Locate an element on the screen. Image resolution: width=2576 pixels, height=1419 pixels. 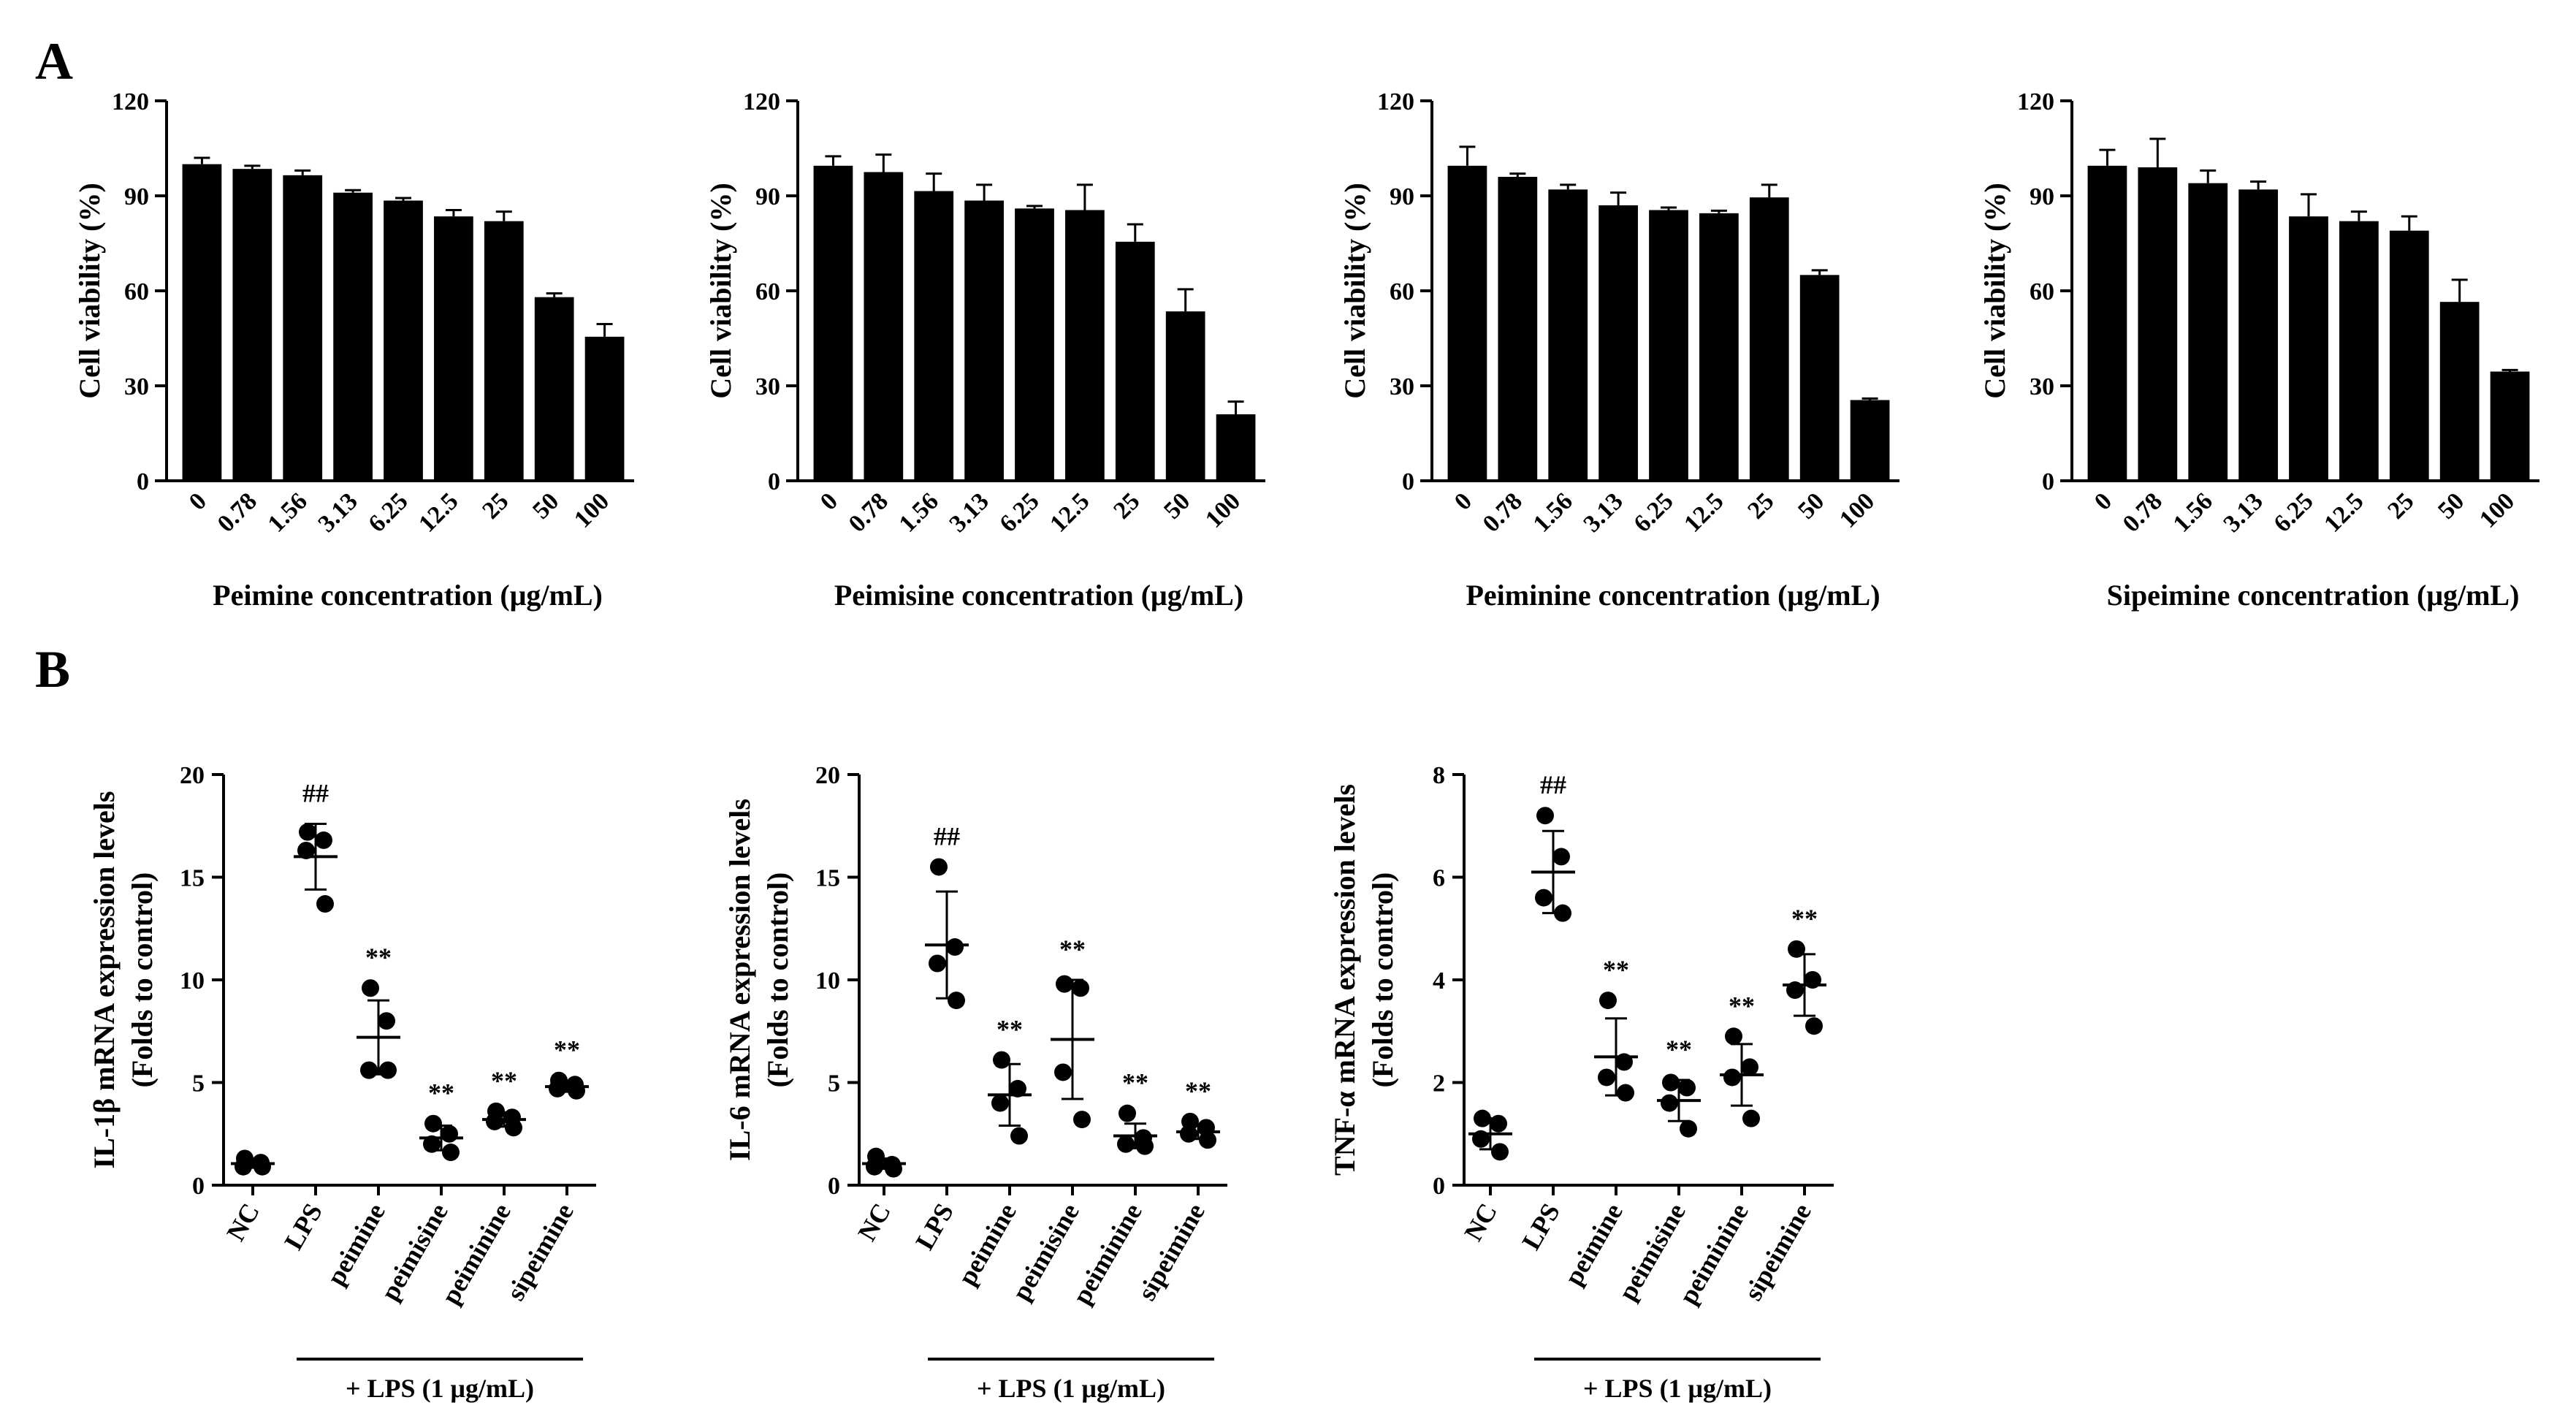
x-axis-title: Peiminine concentration (μg/mL) is located at coordinates (1673, 595).